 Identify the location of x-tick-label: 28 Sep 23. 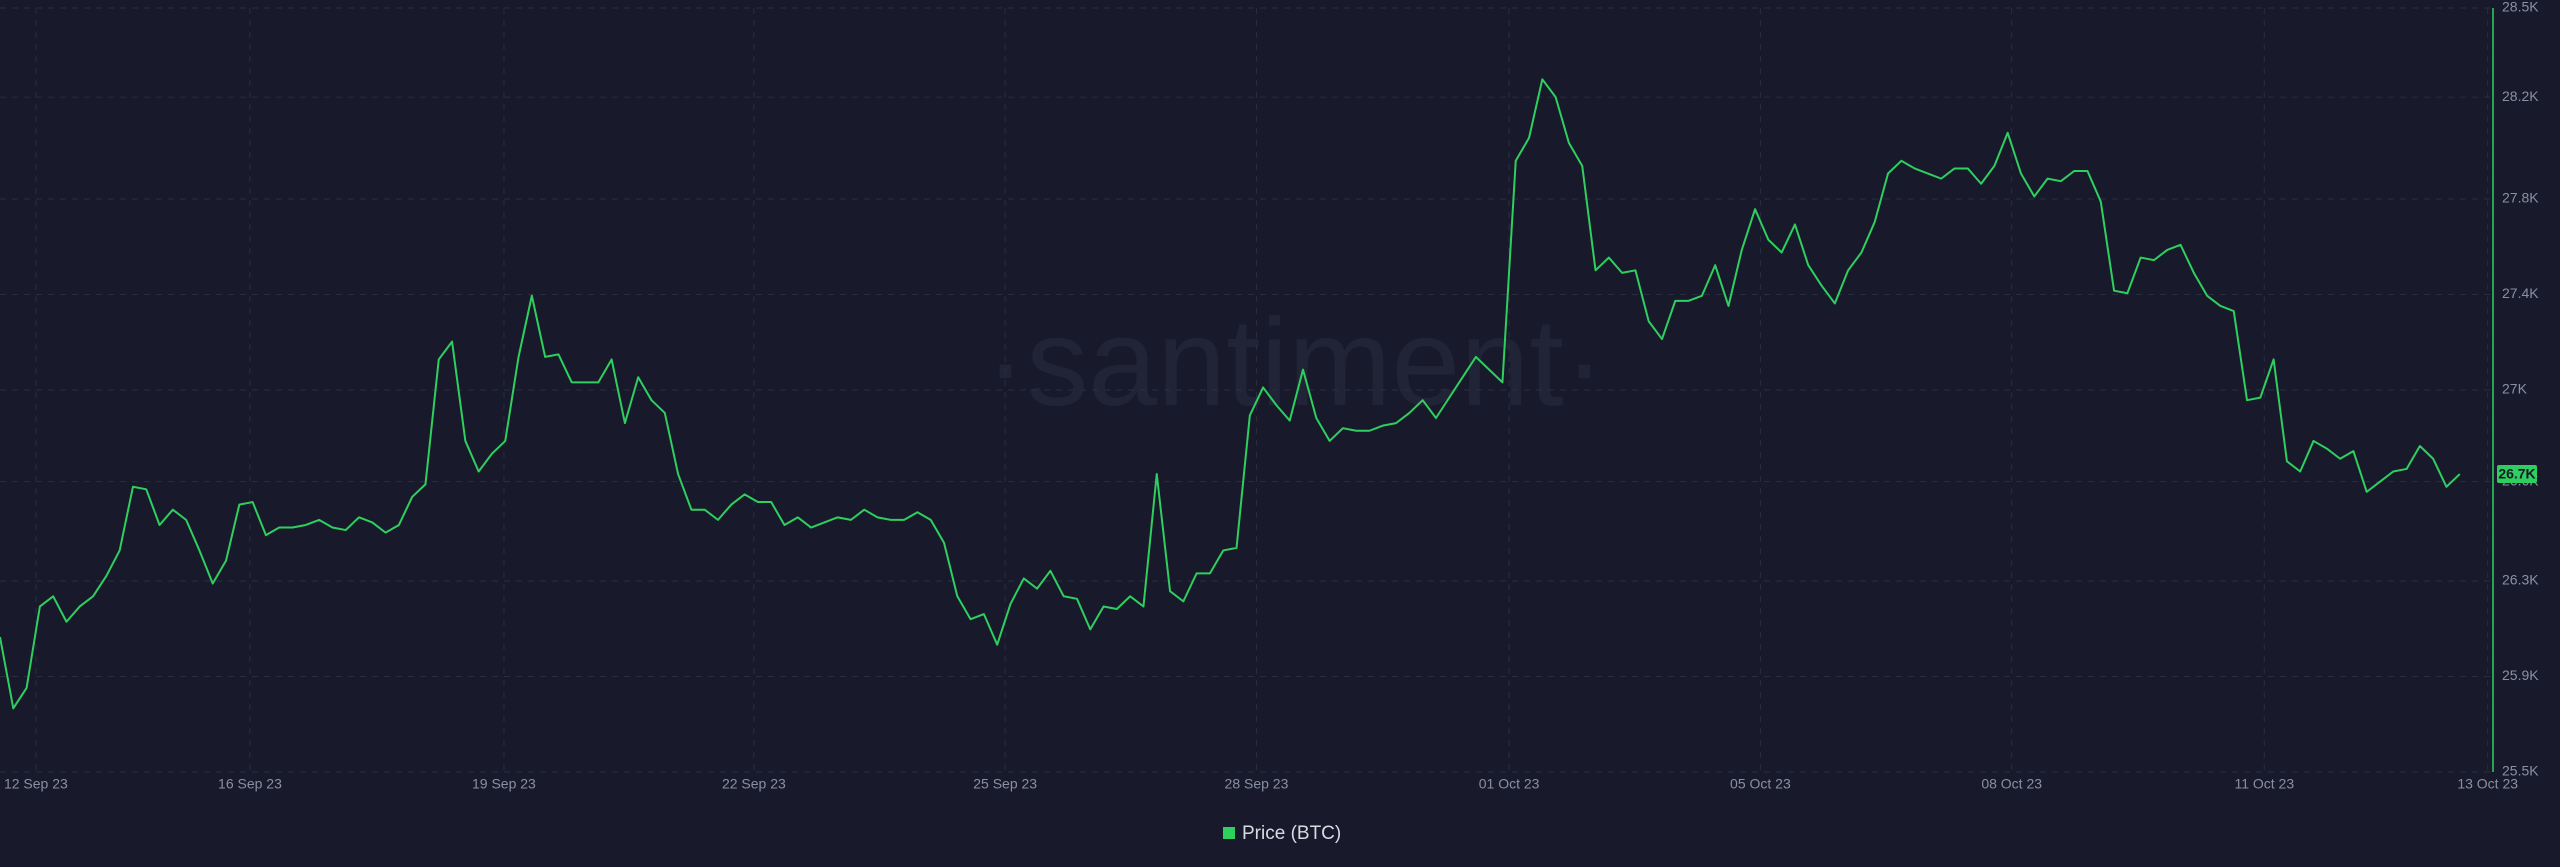
(1257, 784).